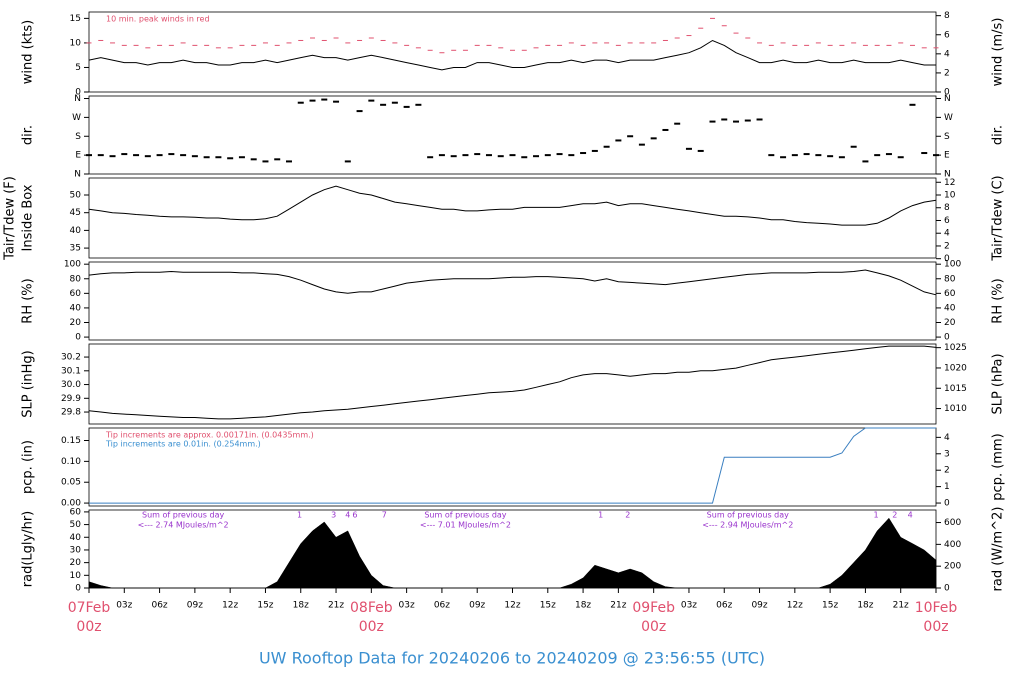 The image size is (1024, 700). Describe the element at coordinates (75, 19) in the screenshot. I see `y-tick-label: 15` at that location.